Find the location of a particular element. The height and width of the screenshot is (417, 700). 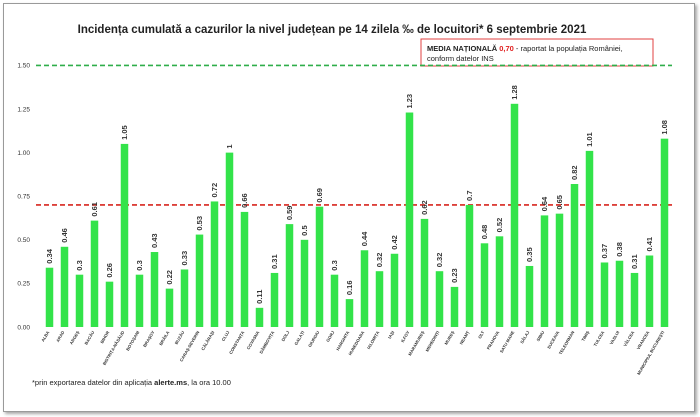

x-tick-label: GIURGIU is located at coordinates (313, 339).